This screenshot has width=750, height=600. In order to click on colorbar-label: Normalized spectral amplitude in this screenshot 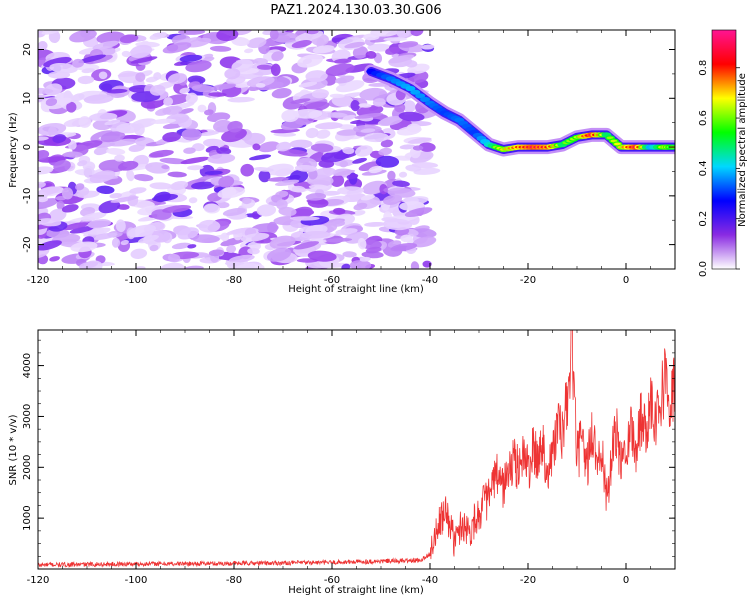, I will do `click(742, 150)`.